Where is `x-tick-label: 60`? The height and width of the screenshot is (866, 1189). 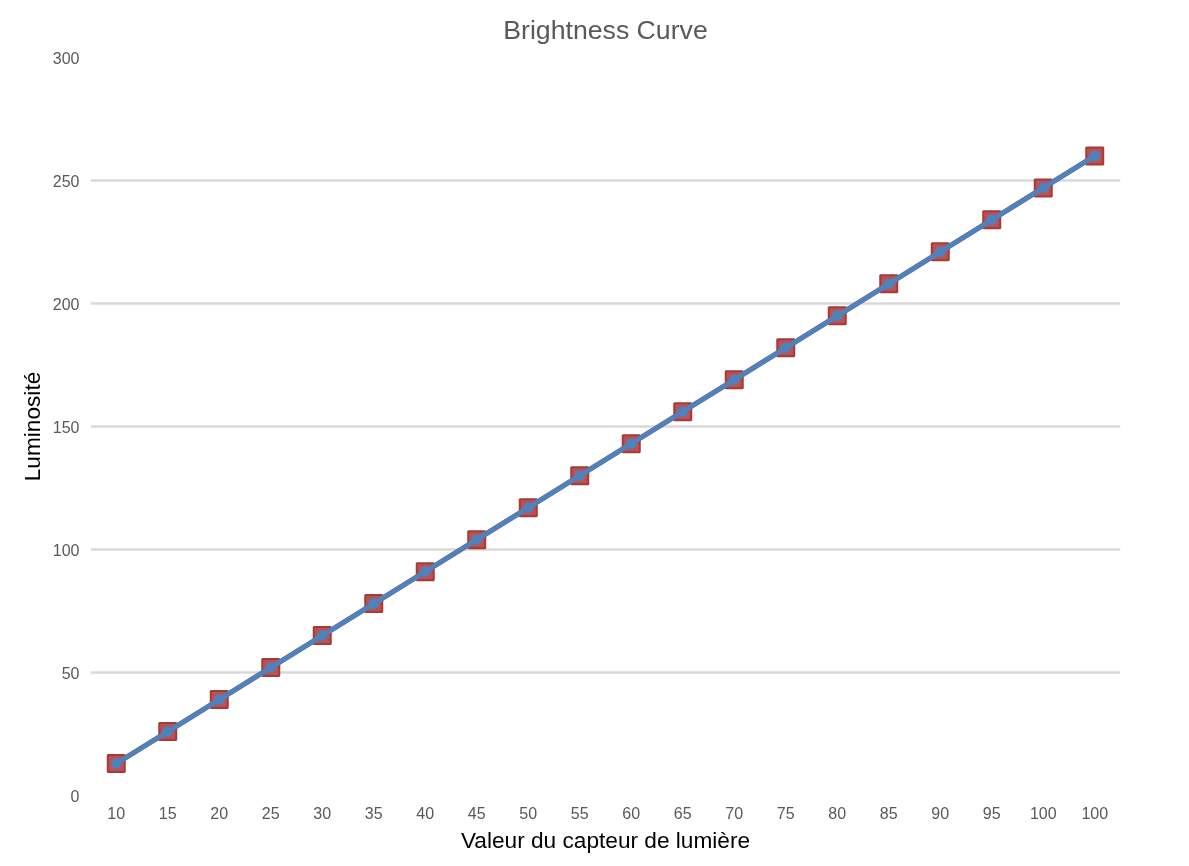 x-tick-label: 60 is located at coordinates (631, 813).